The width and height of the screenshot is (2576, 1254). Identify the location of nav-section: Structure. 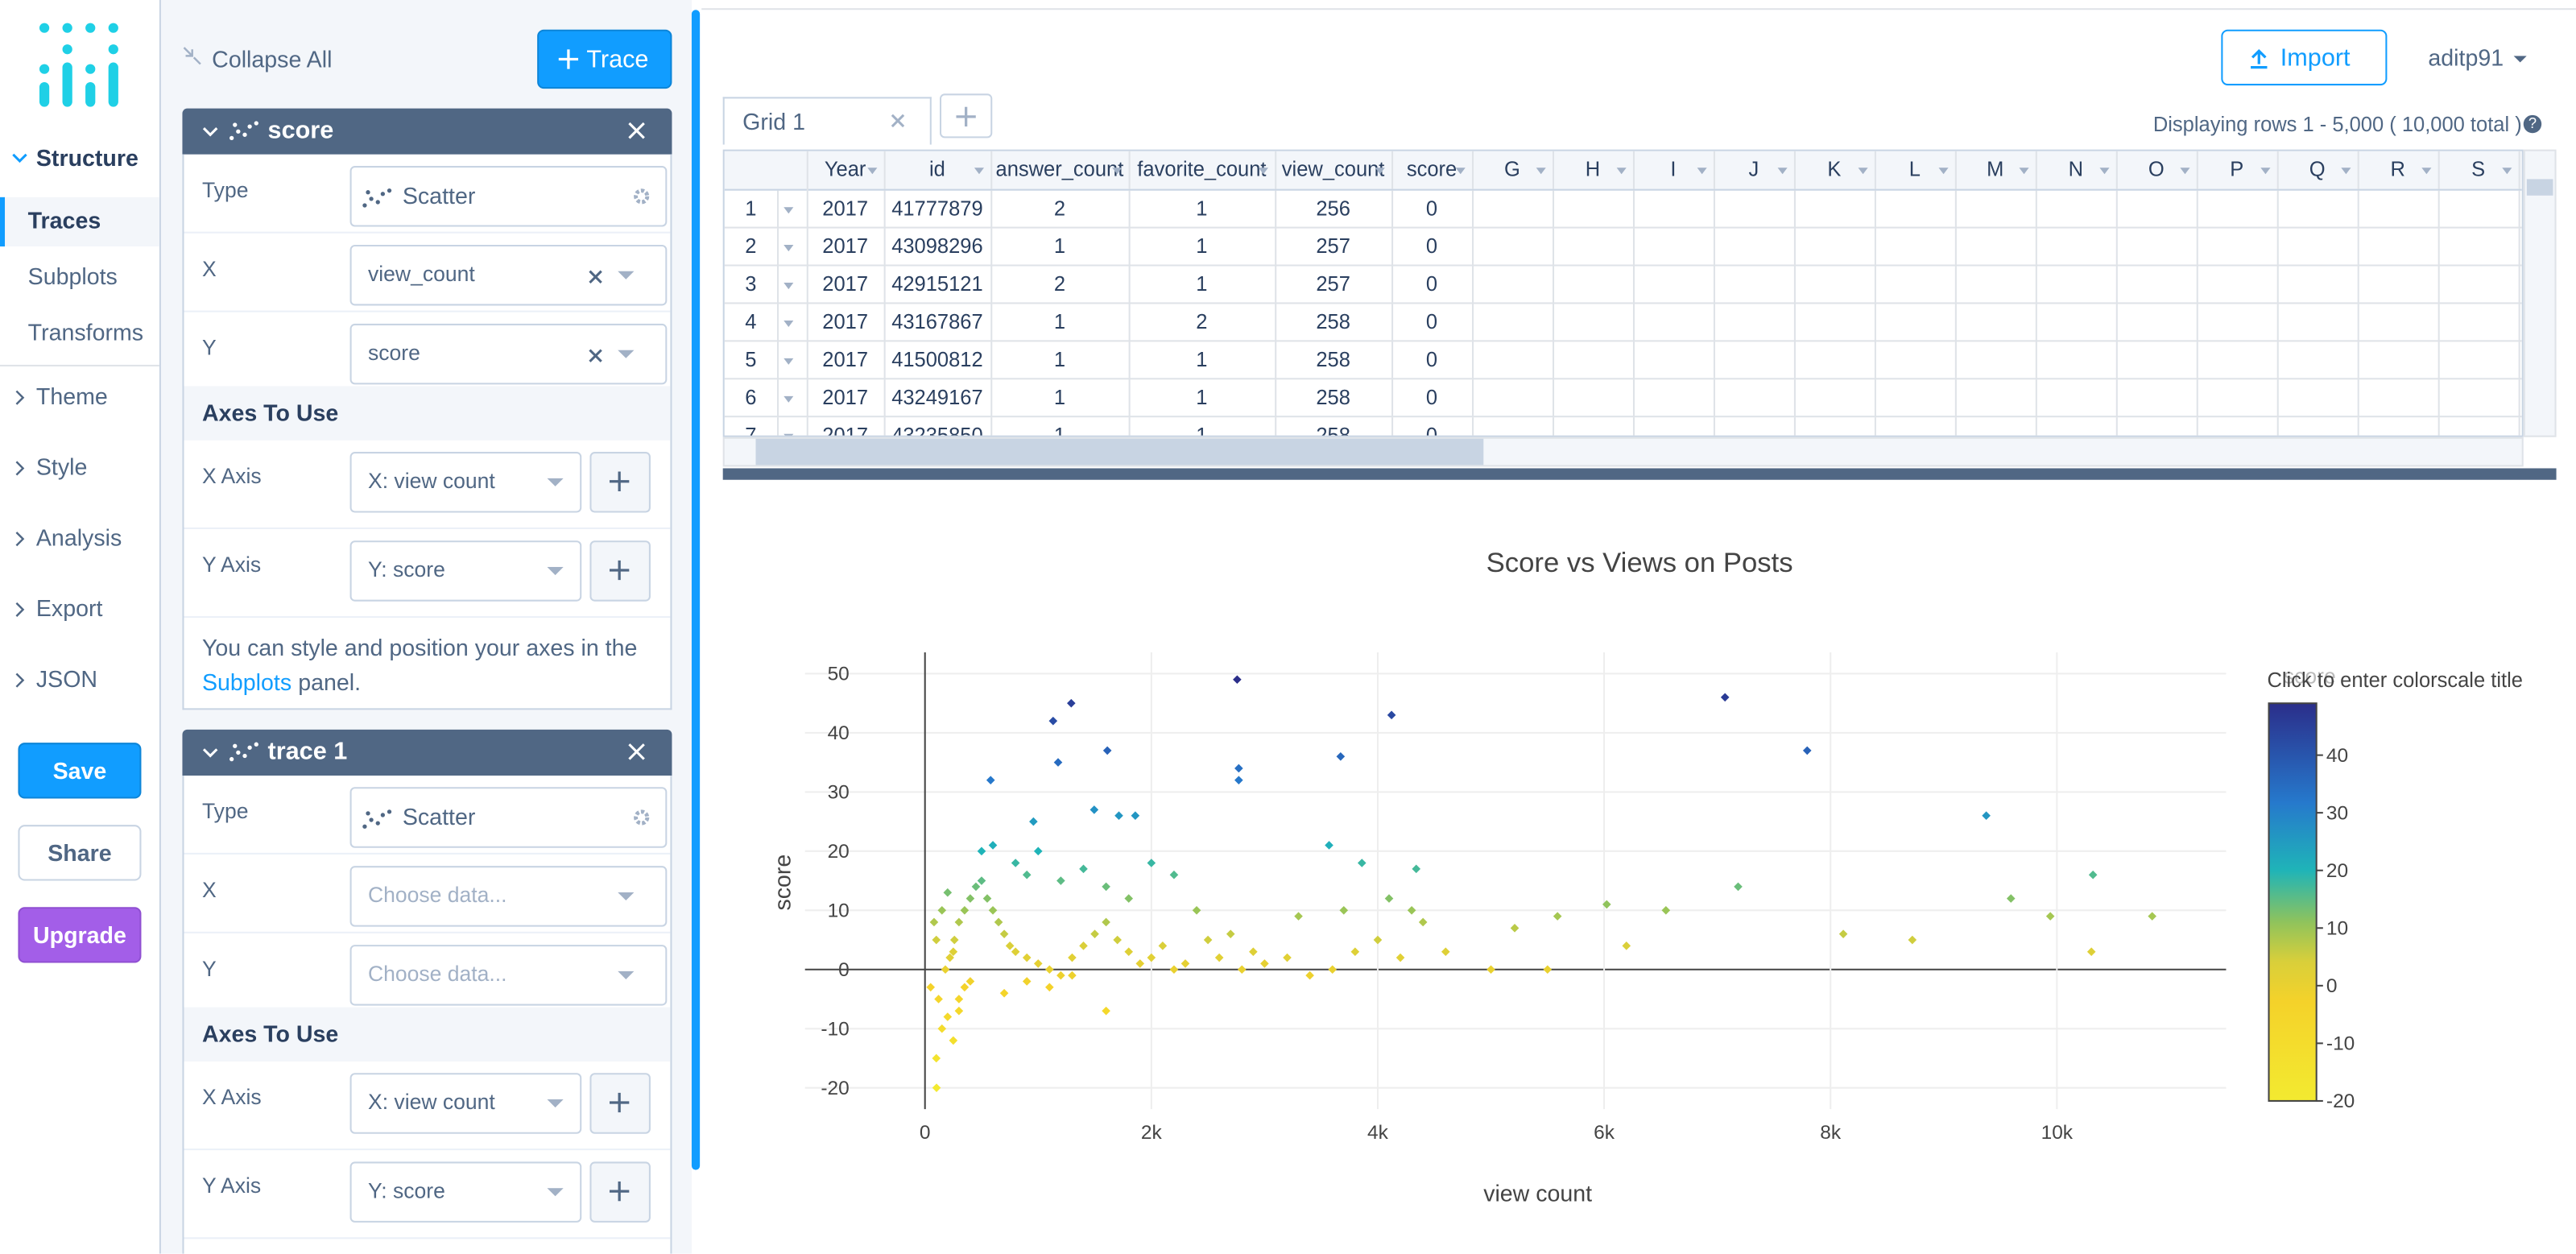
(87, 158).